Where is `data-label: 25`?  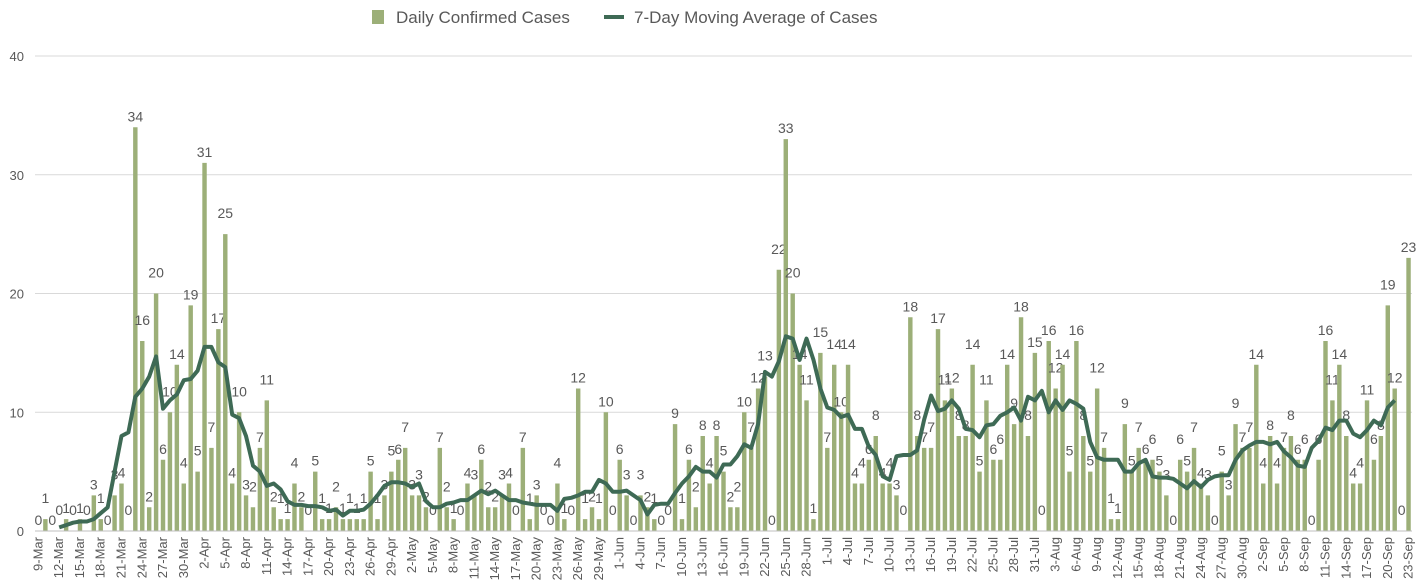
data-label: 25 is located at coordinates (225, 213).